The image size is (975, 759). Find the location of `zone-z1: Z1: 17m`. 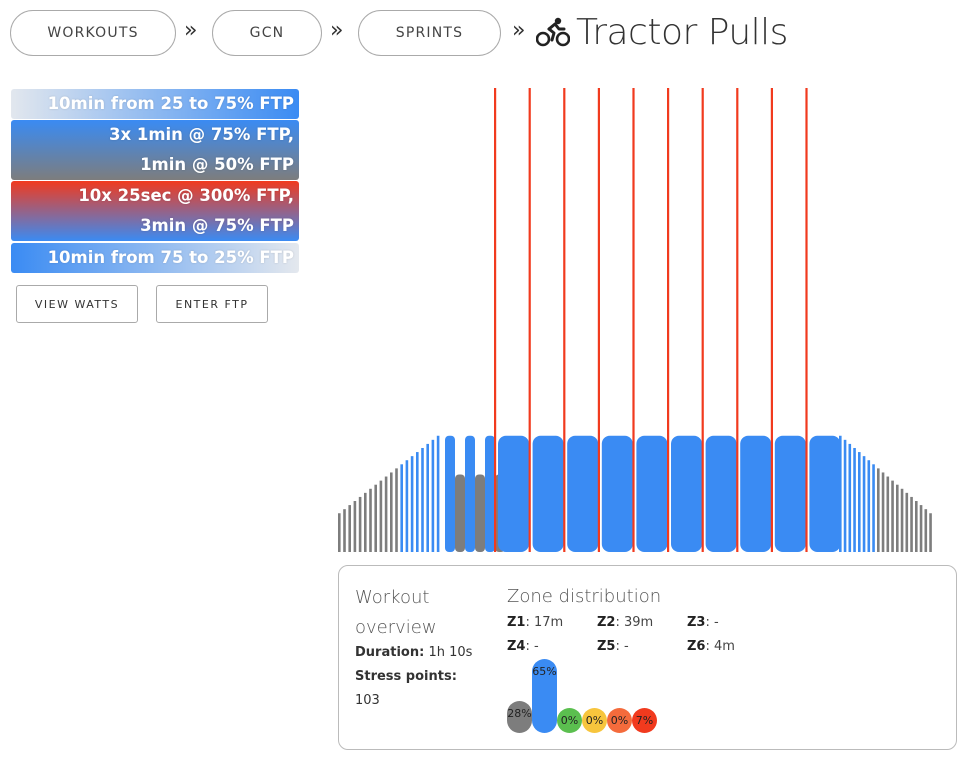

zone-z1: Z1: 17m is located at coordinates (535, 622).